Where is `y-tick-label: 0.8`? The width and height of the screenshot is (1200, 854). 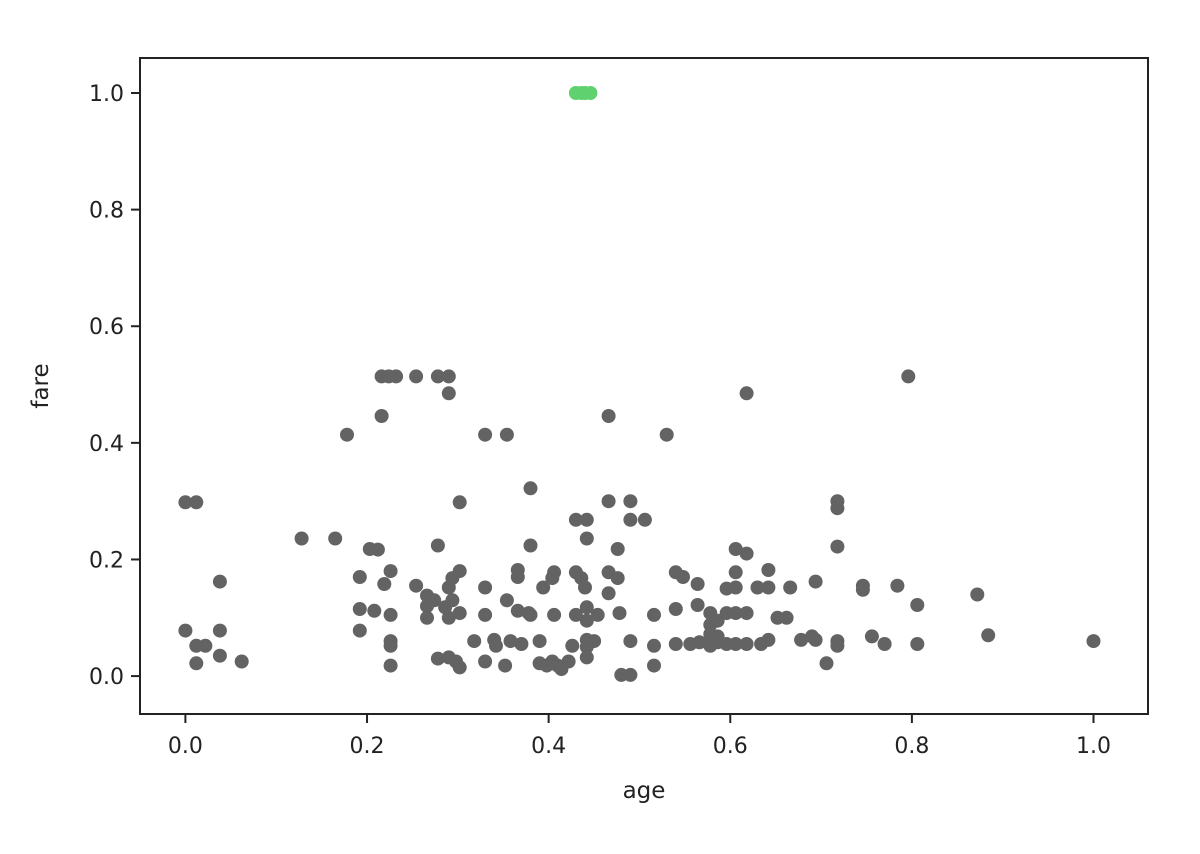
y-tick-label: 0.8 is located at coordinates (106, 211).